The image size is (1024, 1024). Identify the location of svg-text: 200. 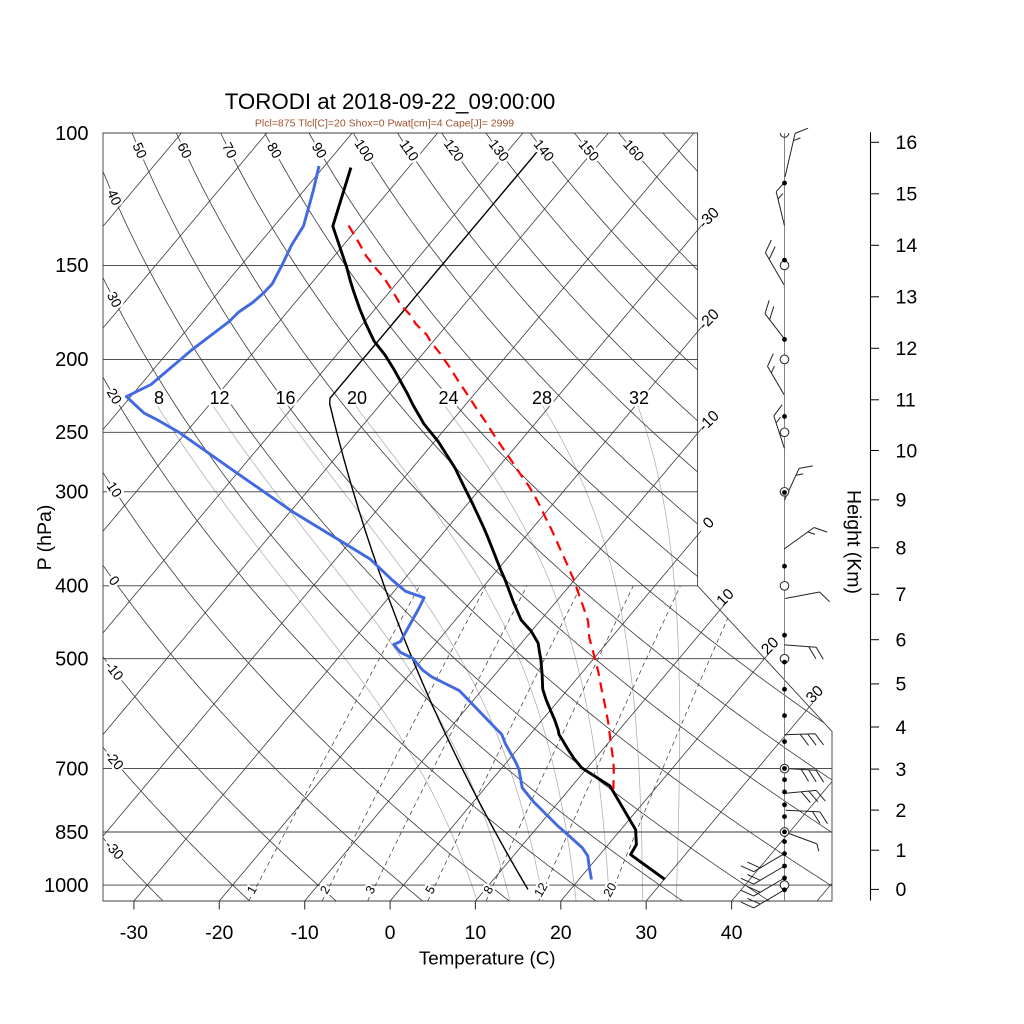
(71, 360).